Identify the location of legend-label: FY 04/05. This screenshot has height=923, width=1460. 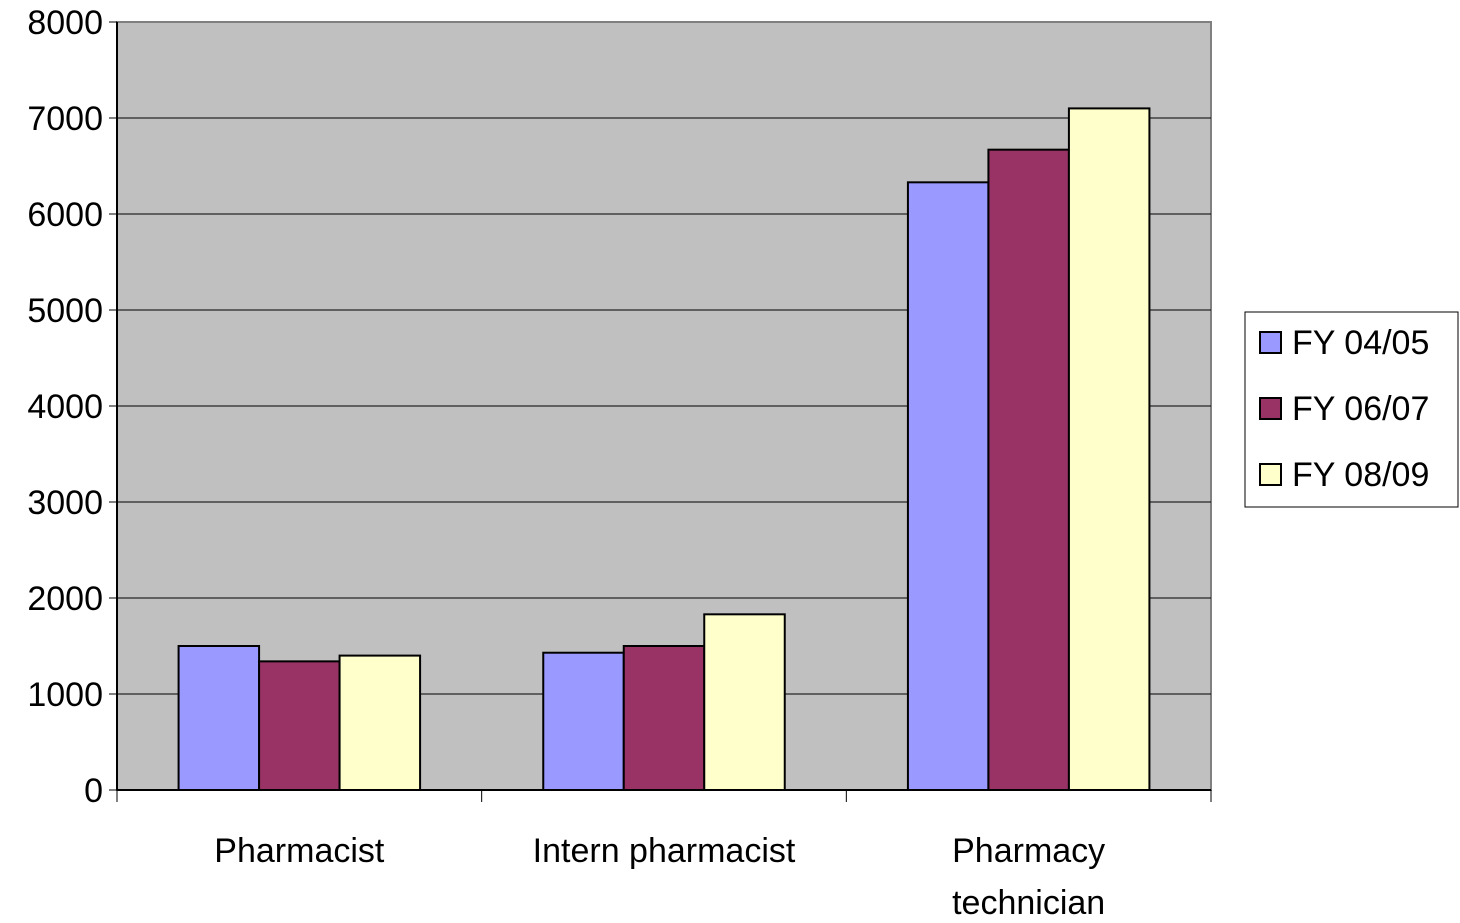
(1360, 343).